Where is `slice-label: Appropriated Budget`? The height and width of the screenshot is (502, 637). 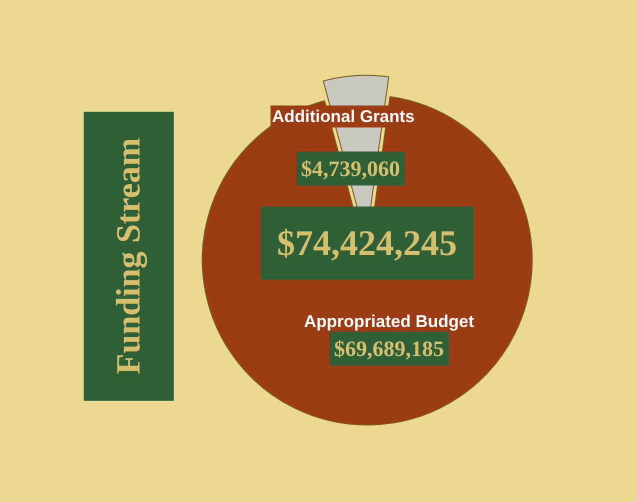 slice-label: Appropriated Budget is located at coordinates (389, 321).